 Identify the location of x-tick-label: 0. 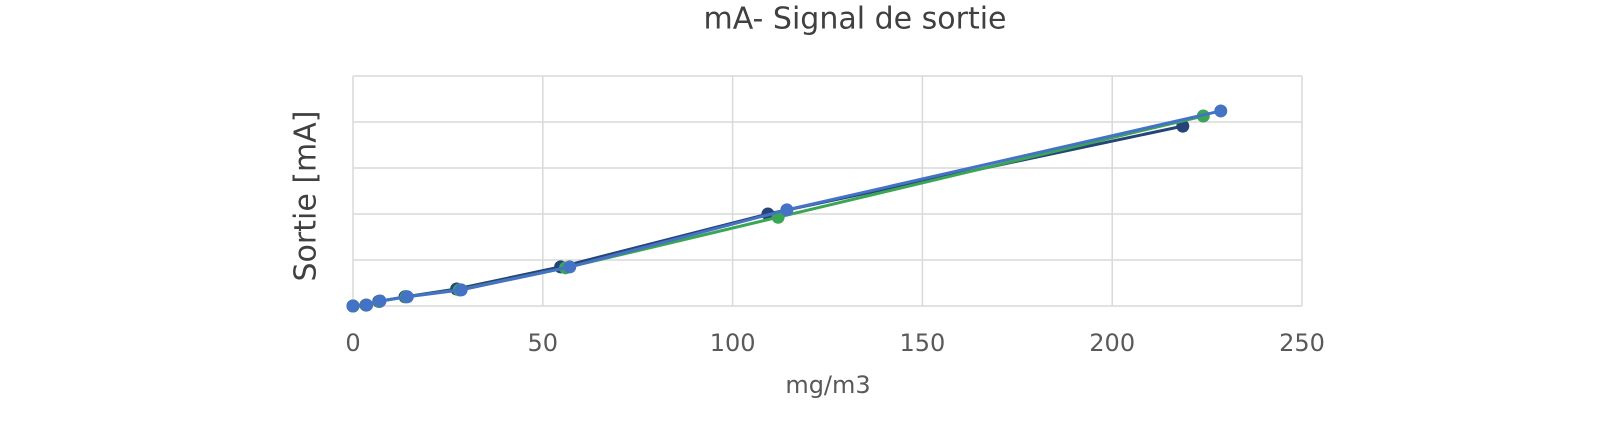
(352, 343).